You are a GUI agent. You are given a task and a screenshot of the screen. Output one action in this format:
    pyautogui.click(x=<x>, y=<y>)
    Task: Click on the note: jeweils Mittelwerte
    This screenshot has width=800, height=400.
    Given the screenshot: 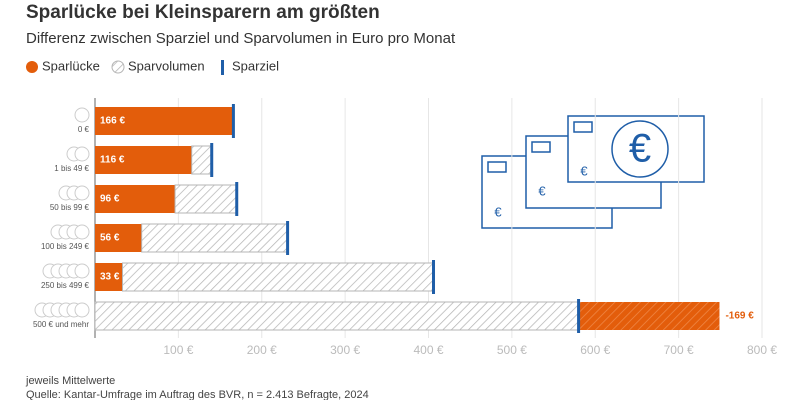 What is the action you would take?
    pyautogui.click(x=70, y=381)
    